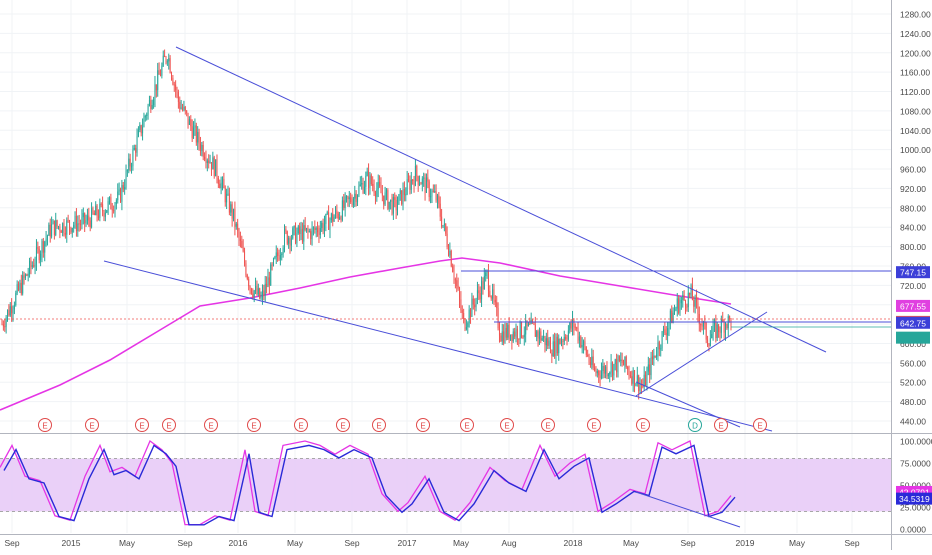  I want to click on price-tick-label: 1080.00, so click(915, 111).